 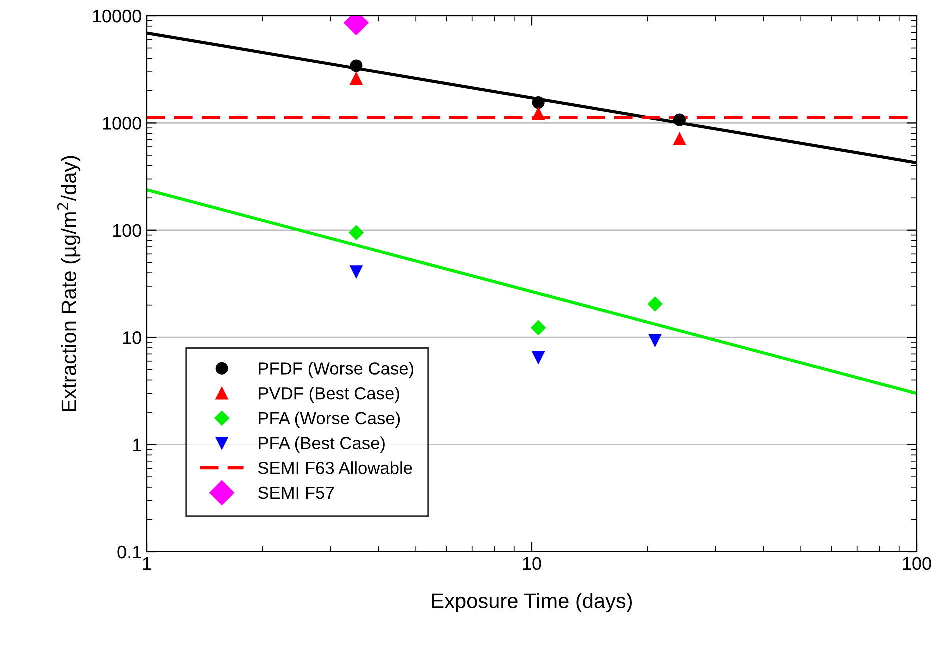 I want to click on y-tick-label: 1, so click(x=137, y=445).